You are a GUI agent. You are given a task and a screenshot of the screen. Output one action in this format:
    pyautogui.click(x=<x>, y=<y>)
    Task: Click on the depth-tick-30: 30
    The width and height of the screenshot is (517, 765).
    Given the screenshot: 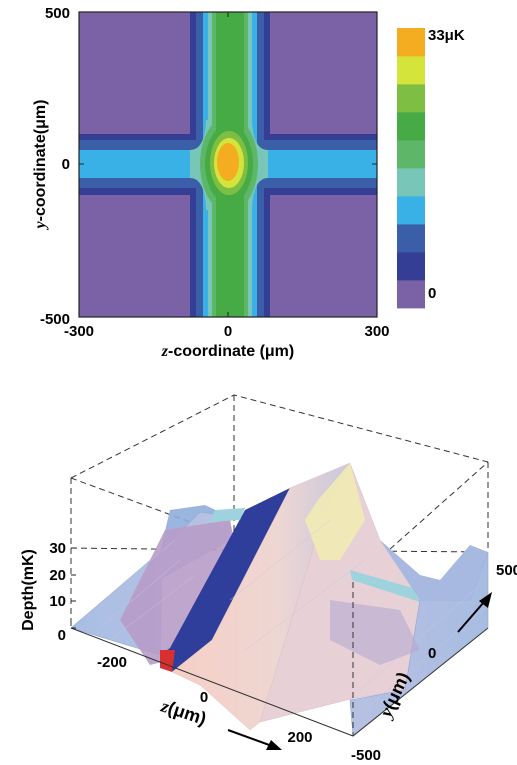 What is the action you would take?
    pyautogui.click(x=57, y=548)
    